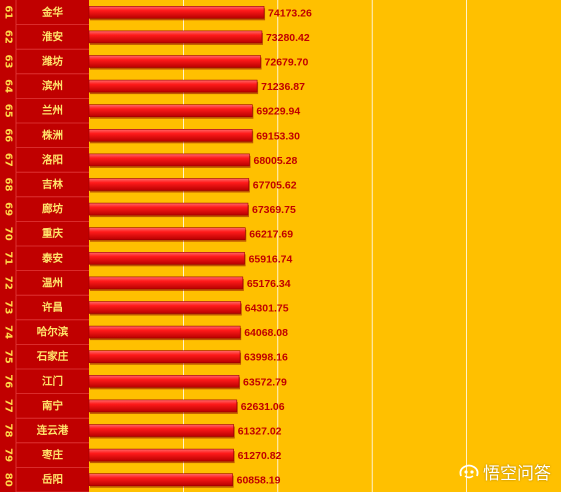  What do you see at coordinates (288, 38) in the screenshot?
I see `value-label: 73280.42` at bounding box center [288, 38].